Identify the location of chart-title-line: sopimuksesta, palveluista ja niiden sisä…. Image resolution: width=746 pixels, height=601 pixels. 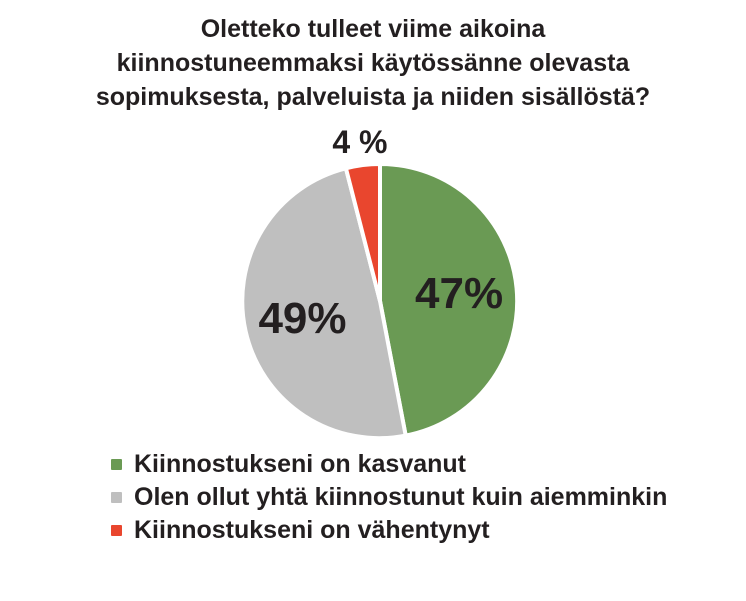
(373, 97).